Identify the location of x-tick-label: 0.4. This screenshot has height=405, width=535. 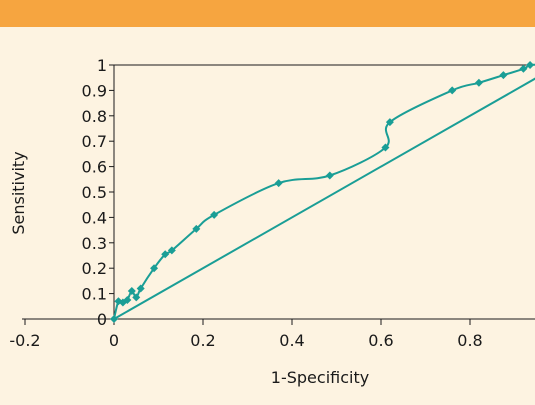
(291, 340).